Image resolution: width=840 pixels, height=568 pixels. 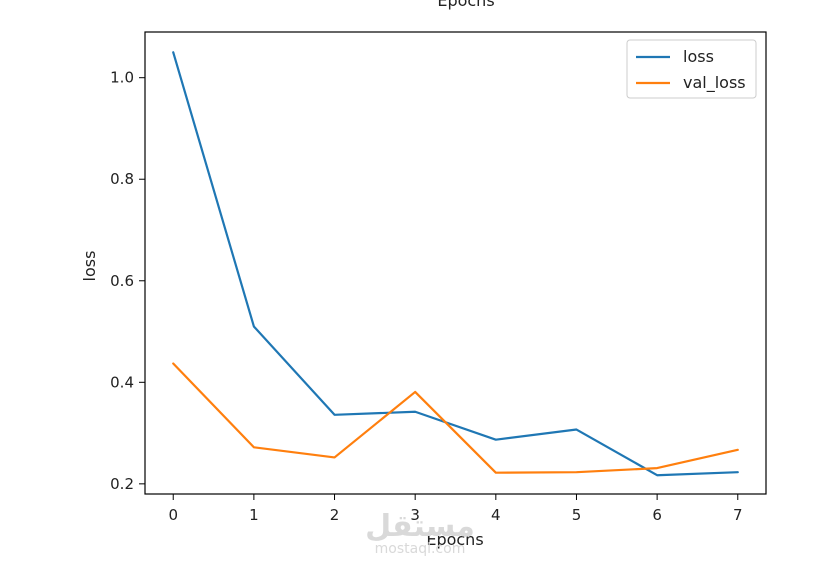 I want to click on x-axis-label: Epochs, so click(x=454, y=539).